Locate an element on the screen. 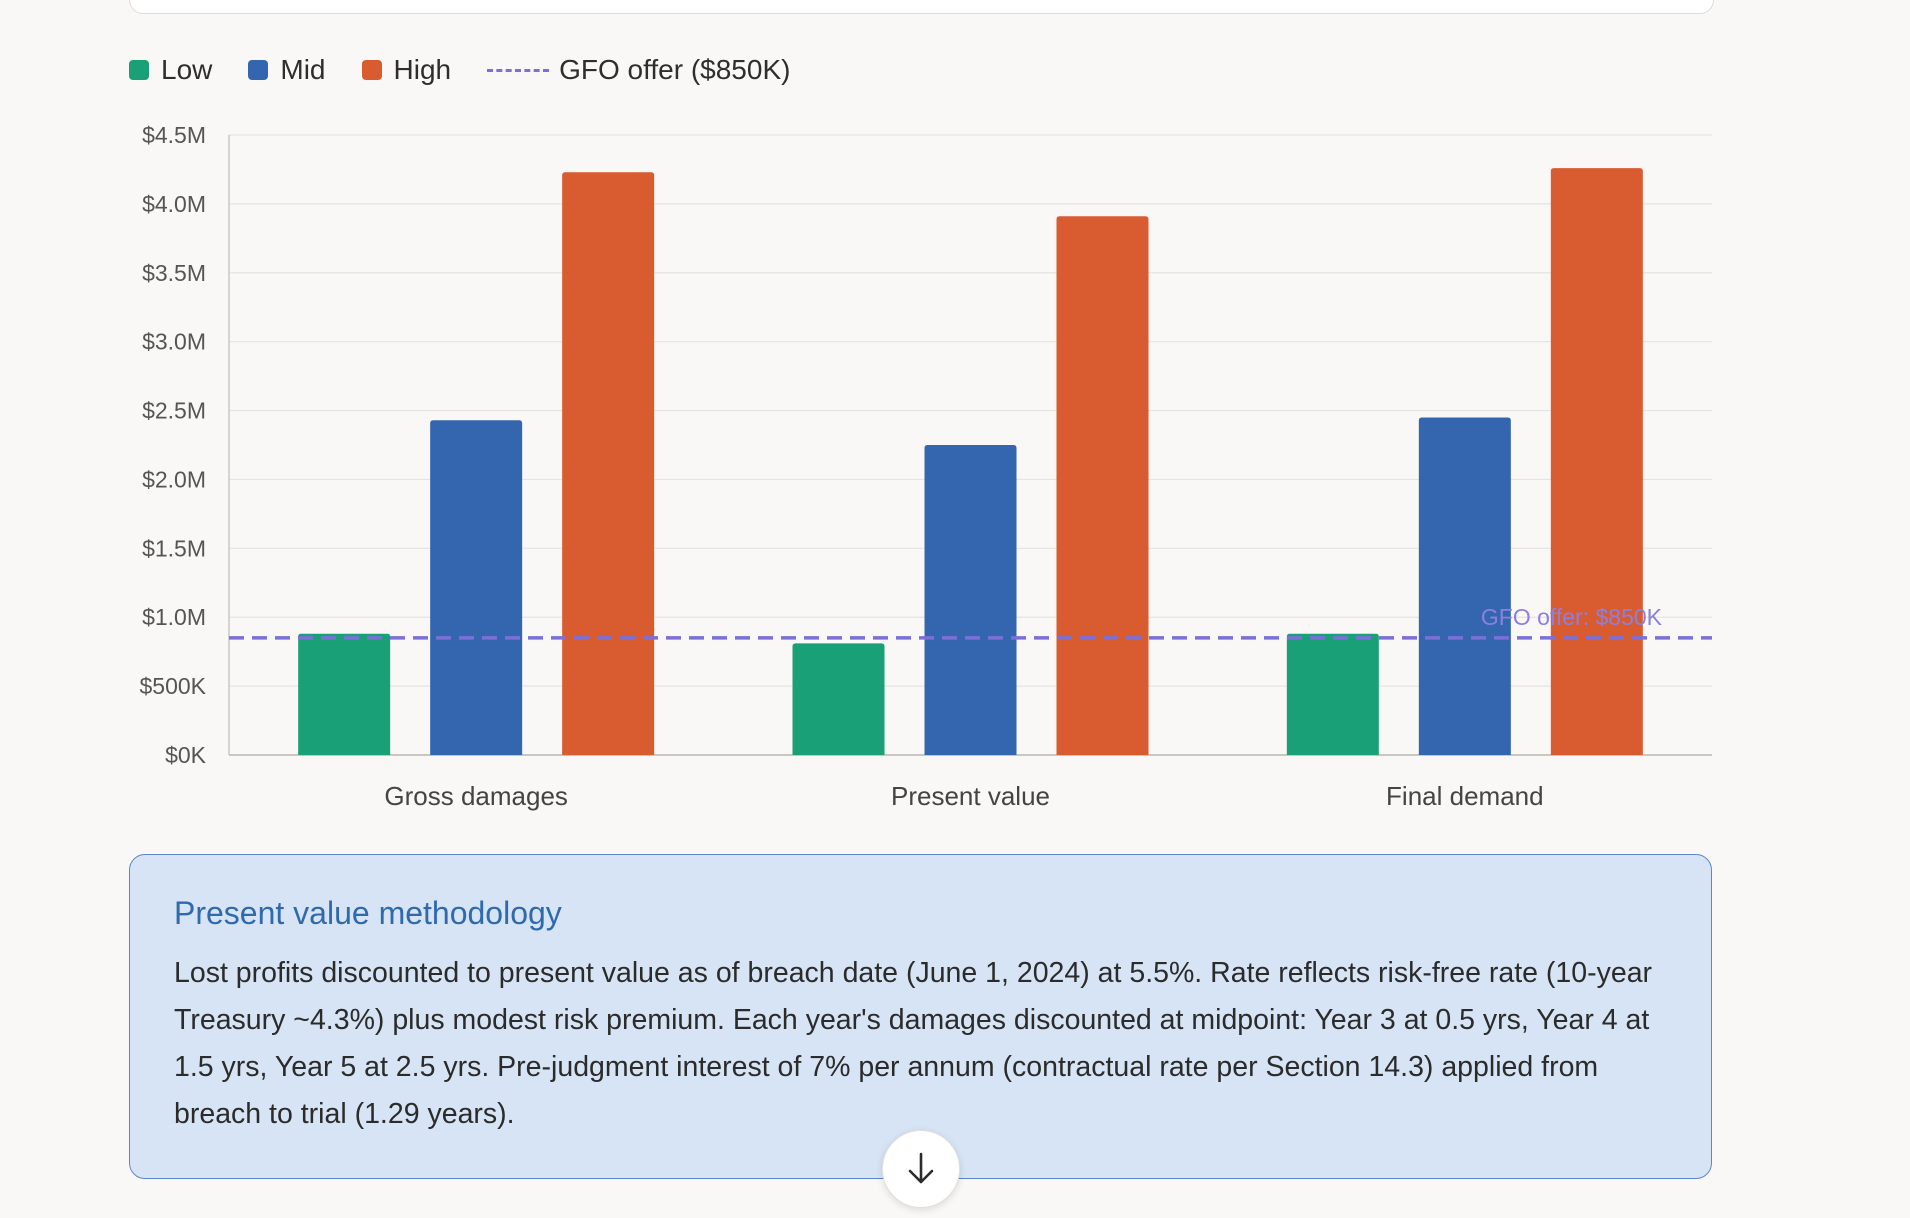 The height and width of the screenshot is (1218, 1910). gfo-offer-label: GFO offer: $850K is located at coordinates (1572, 617).